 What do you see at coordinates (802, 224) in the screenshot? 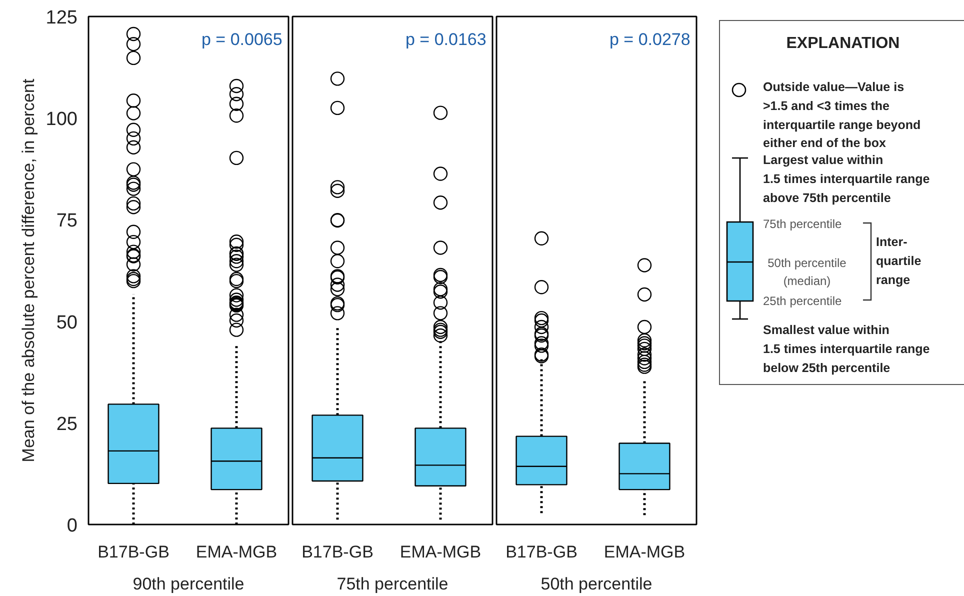
I see `text: 75th percentile` at bounding box center [802, 224].